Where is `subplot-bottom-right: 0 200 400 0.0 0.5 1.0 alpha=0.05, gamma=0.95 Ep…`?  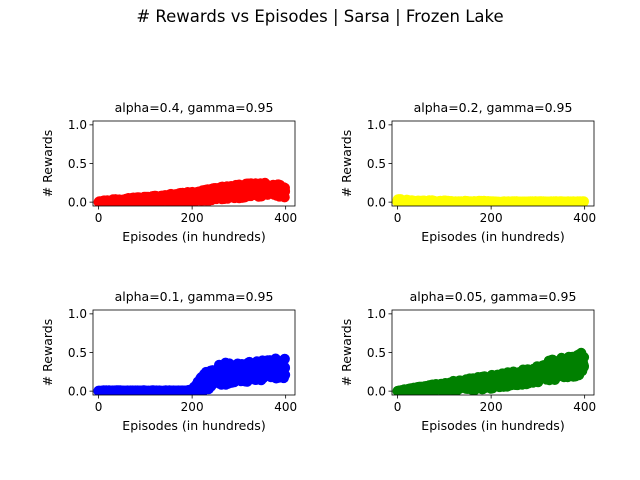
subplot-bottom-right: 0 200 400 0.0 0.5 1.0 alpha=0.05, gamma=0.95 Ep… is located at coordinates (467, 361).